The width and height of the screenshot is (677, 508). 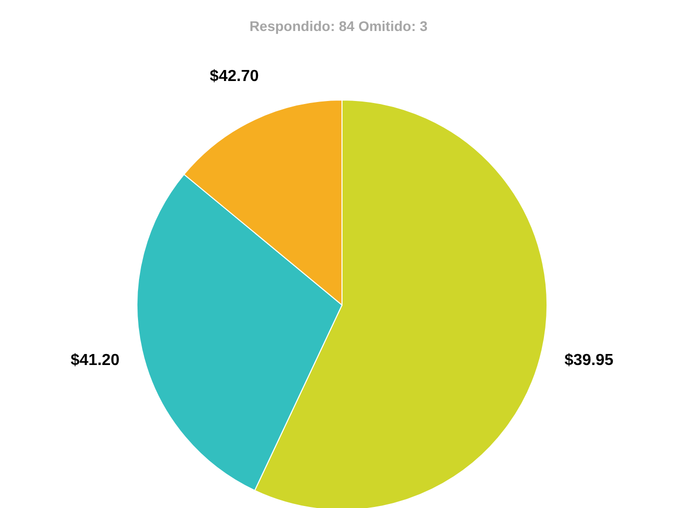 What do you see at coordinates (589, 361) in the screenshot?
I see `slice-label: $39.95` at bounding box center [589, 361].